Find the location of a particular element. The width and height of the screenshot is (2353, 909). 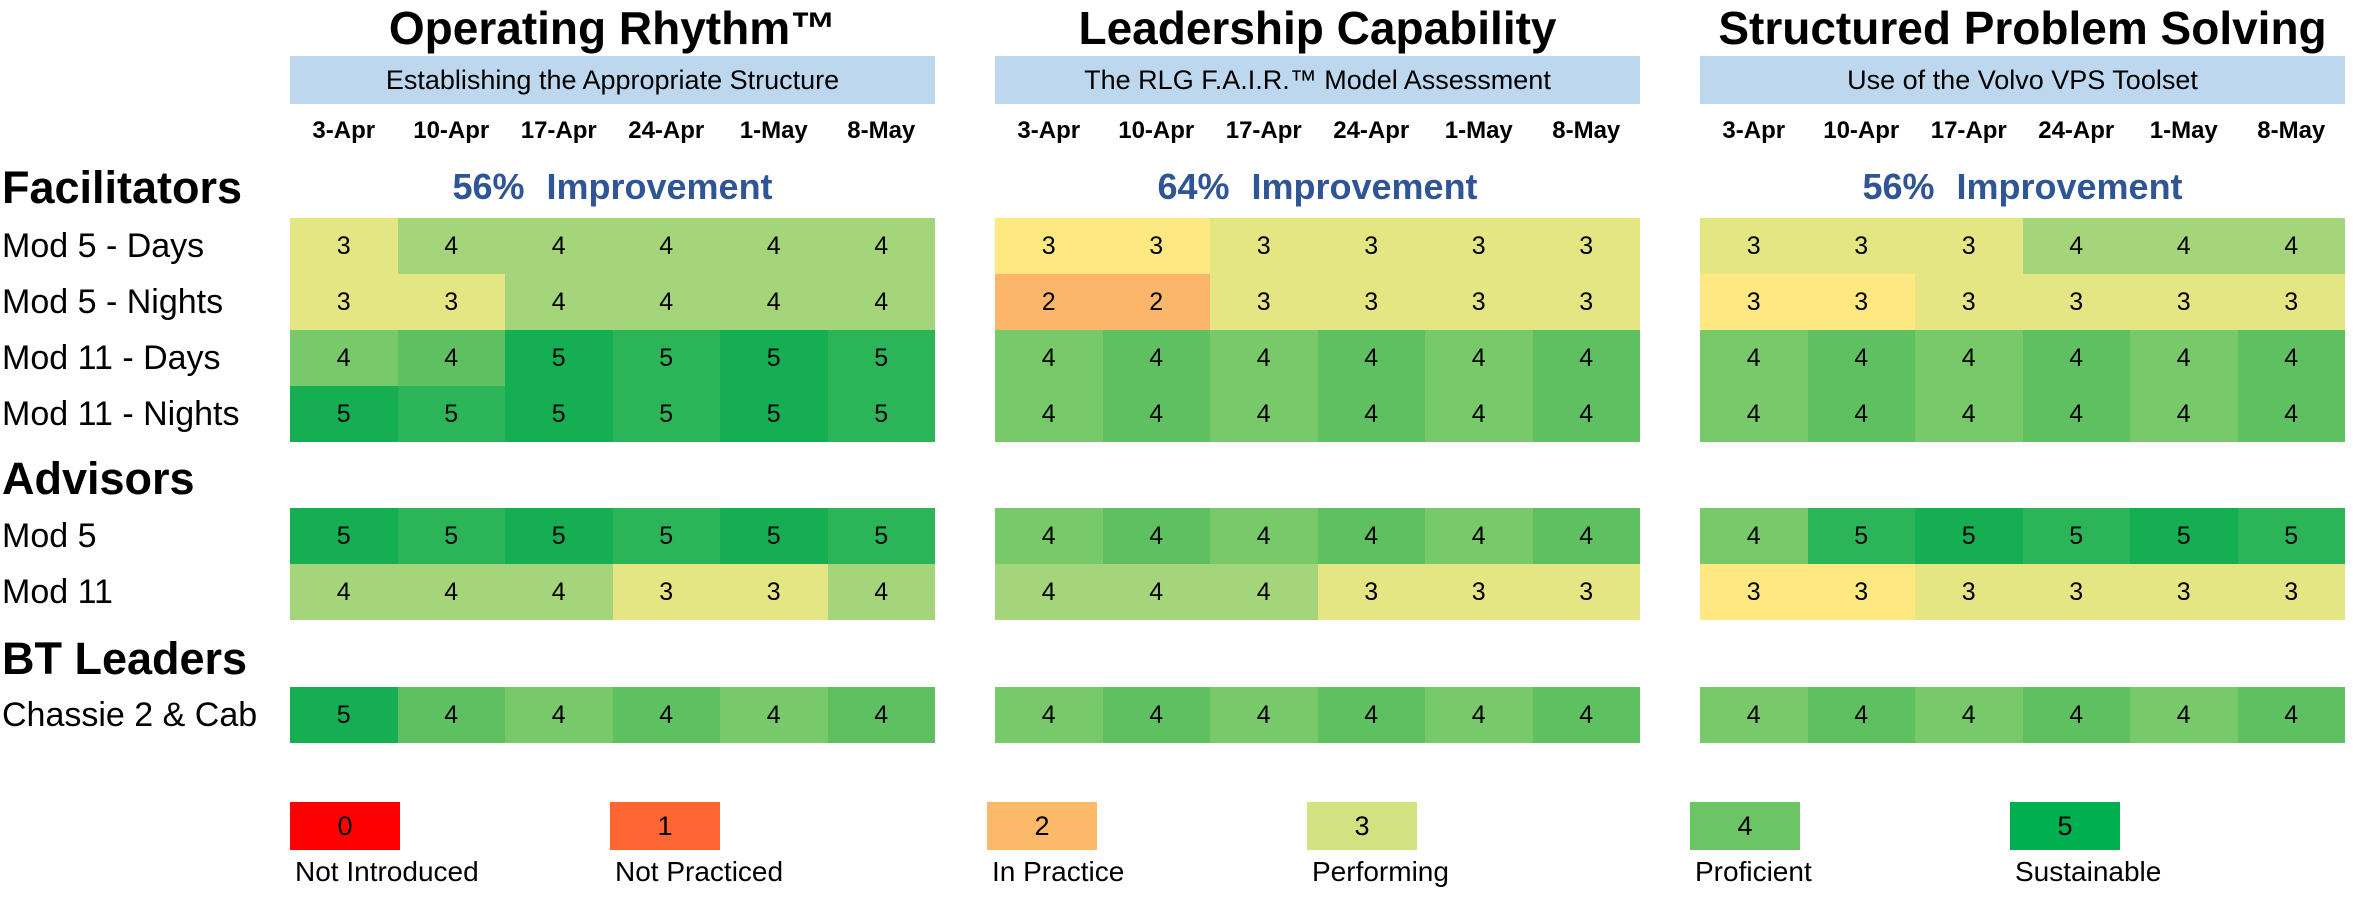

row-label: Mod 11 is located at coordinates (57, 592).